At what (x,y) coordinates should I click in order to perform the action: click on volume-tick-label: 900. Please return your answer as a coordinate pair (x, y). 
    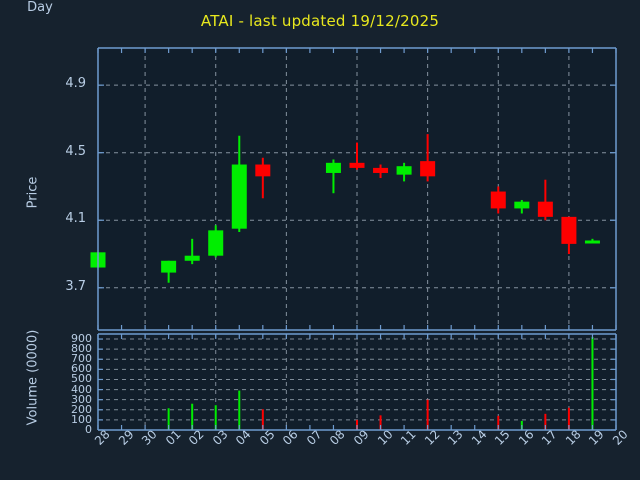
    Looking at the image, I should click on (81, 339).